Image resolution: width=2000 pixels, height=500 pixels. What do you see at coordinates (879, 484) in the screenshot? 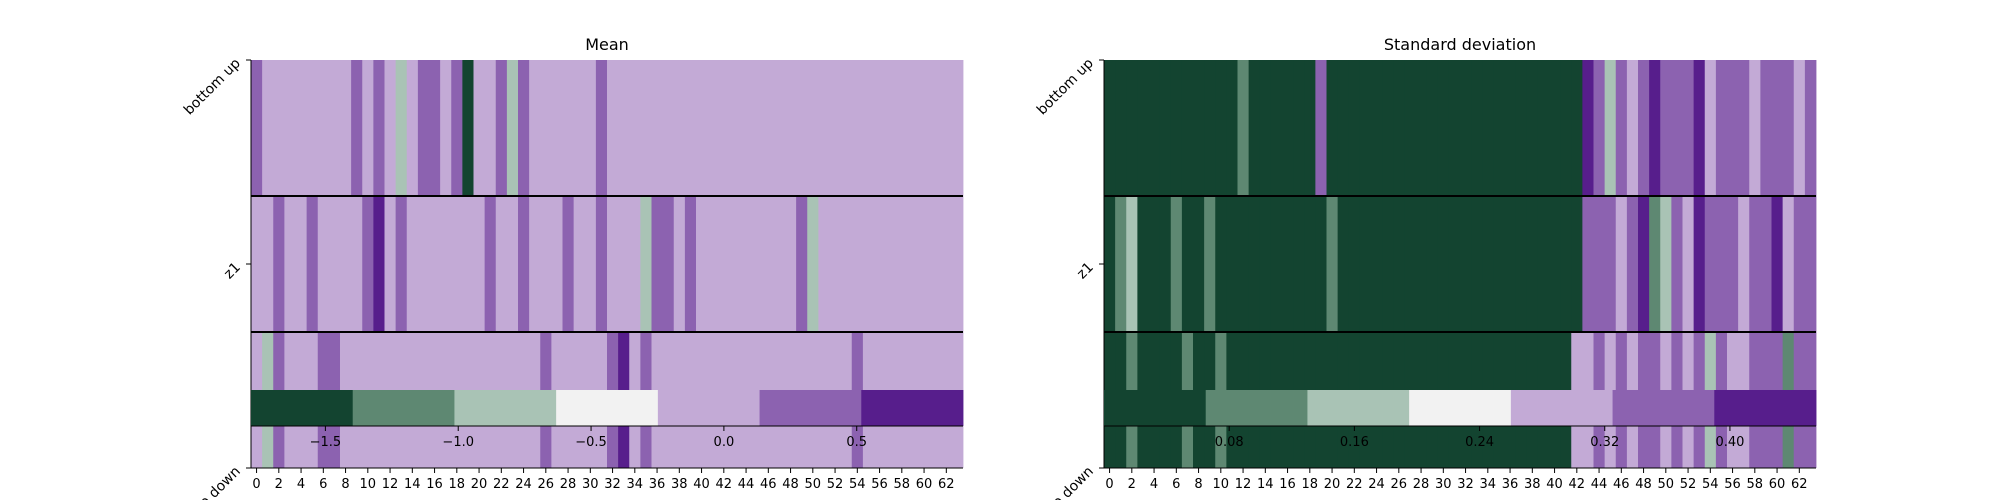
I see `x-tick-label: 56` at bounding box center [879, 484].